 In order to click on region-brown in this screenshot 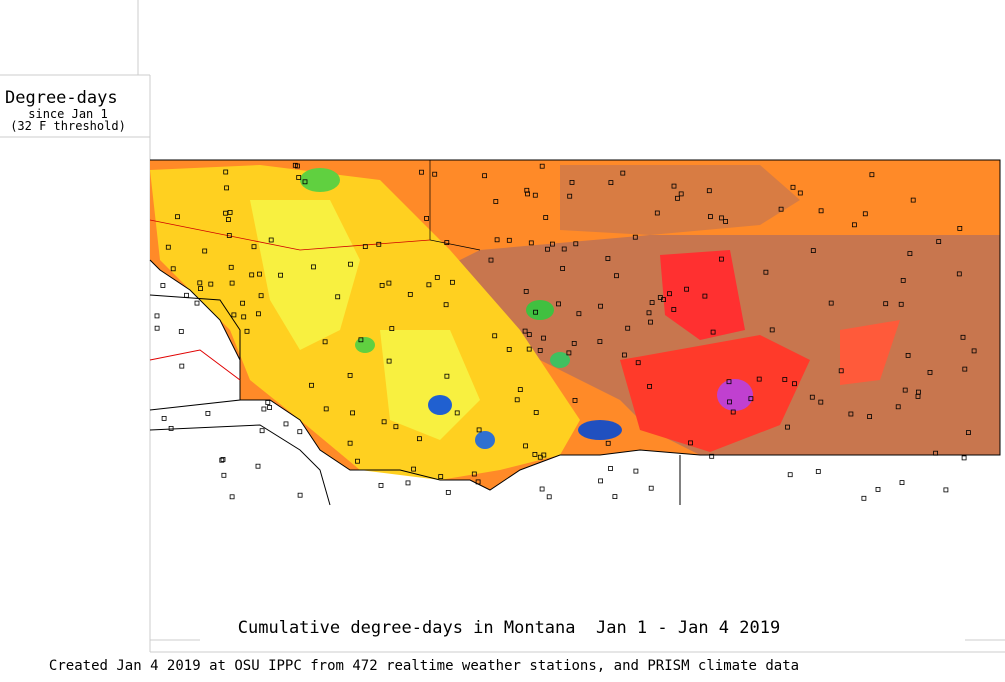, I will do `click(680, 200)`.